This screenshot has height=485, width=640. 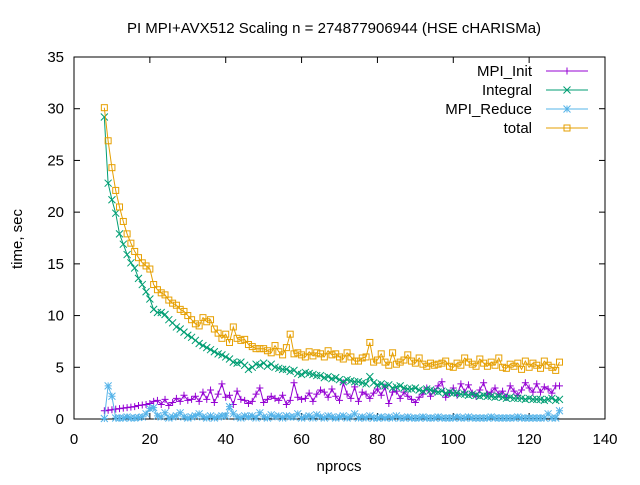 What do you see at coordinates (60, 367) in the screenshot?
I see `y-tick-label: 5` at bounding box center [60, 367].